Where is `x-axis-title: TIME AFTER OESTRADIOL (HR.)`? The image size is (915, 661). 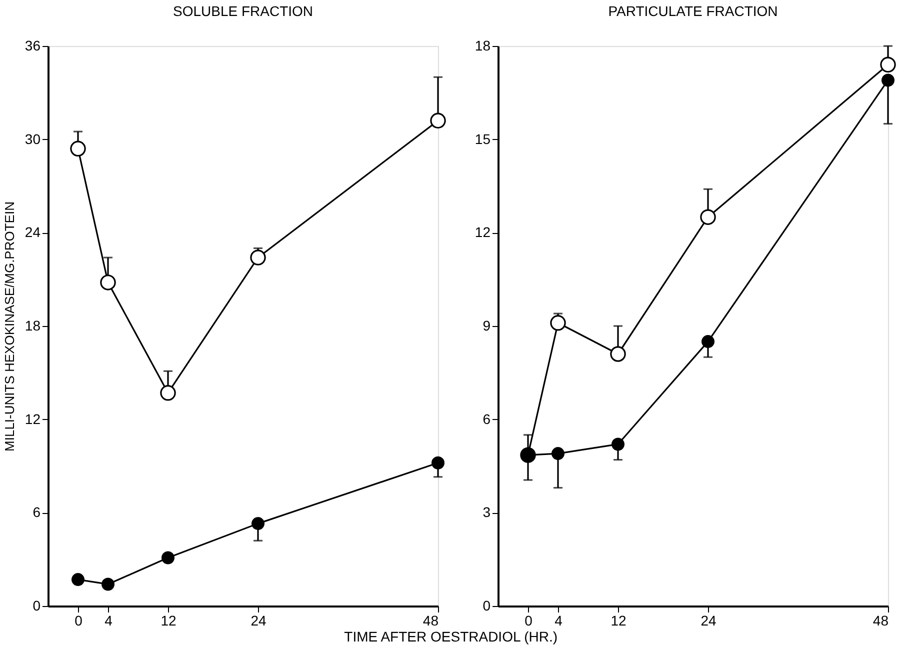 x-axis-title: TIME AFTER OESTRADIOL (HR.) is located at coordinates (451, 636).